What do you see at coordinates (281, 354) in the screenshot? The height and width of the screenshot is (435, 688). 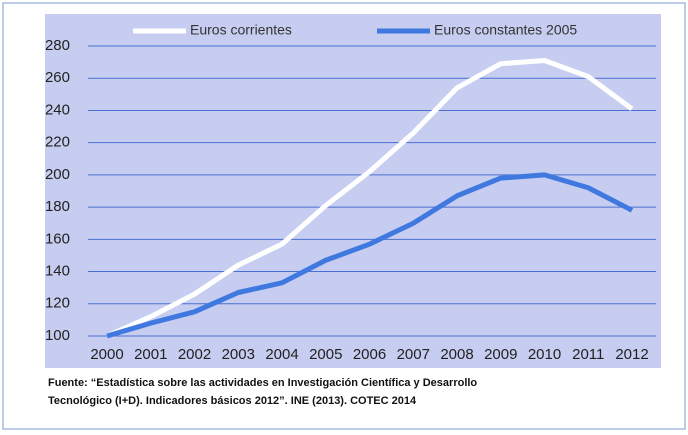 I see `x-tick-label: 2004` at bounding box center [281, 354].